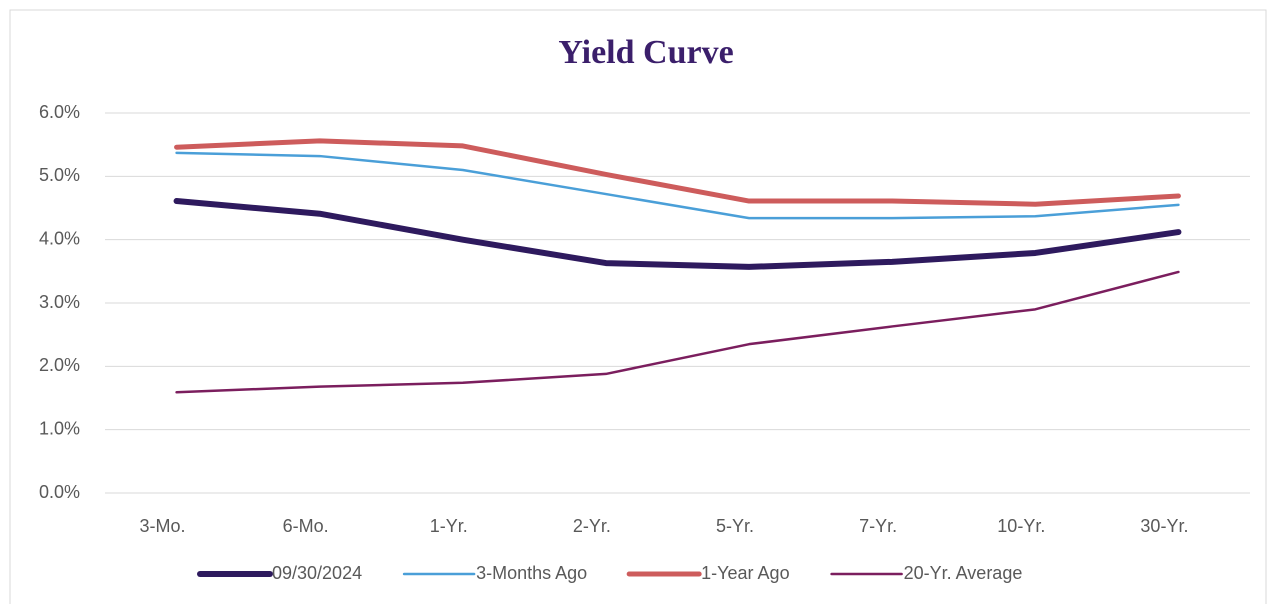  What do you see at coordinates (735, 526) in the screenshot?
I see `x-tick-label: 5-Yr.` at bounding box center [735, 526].